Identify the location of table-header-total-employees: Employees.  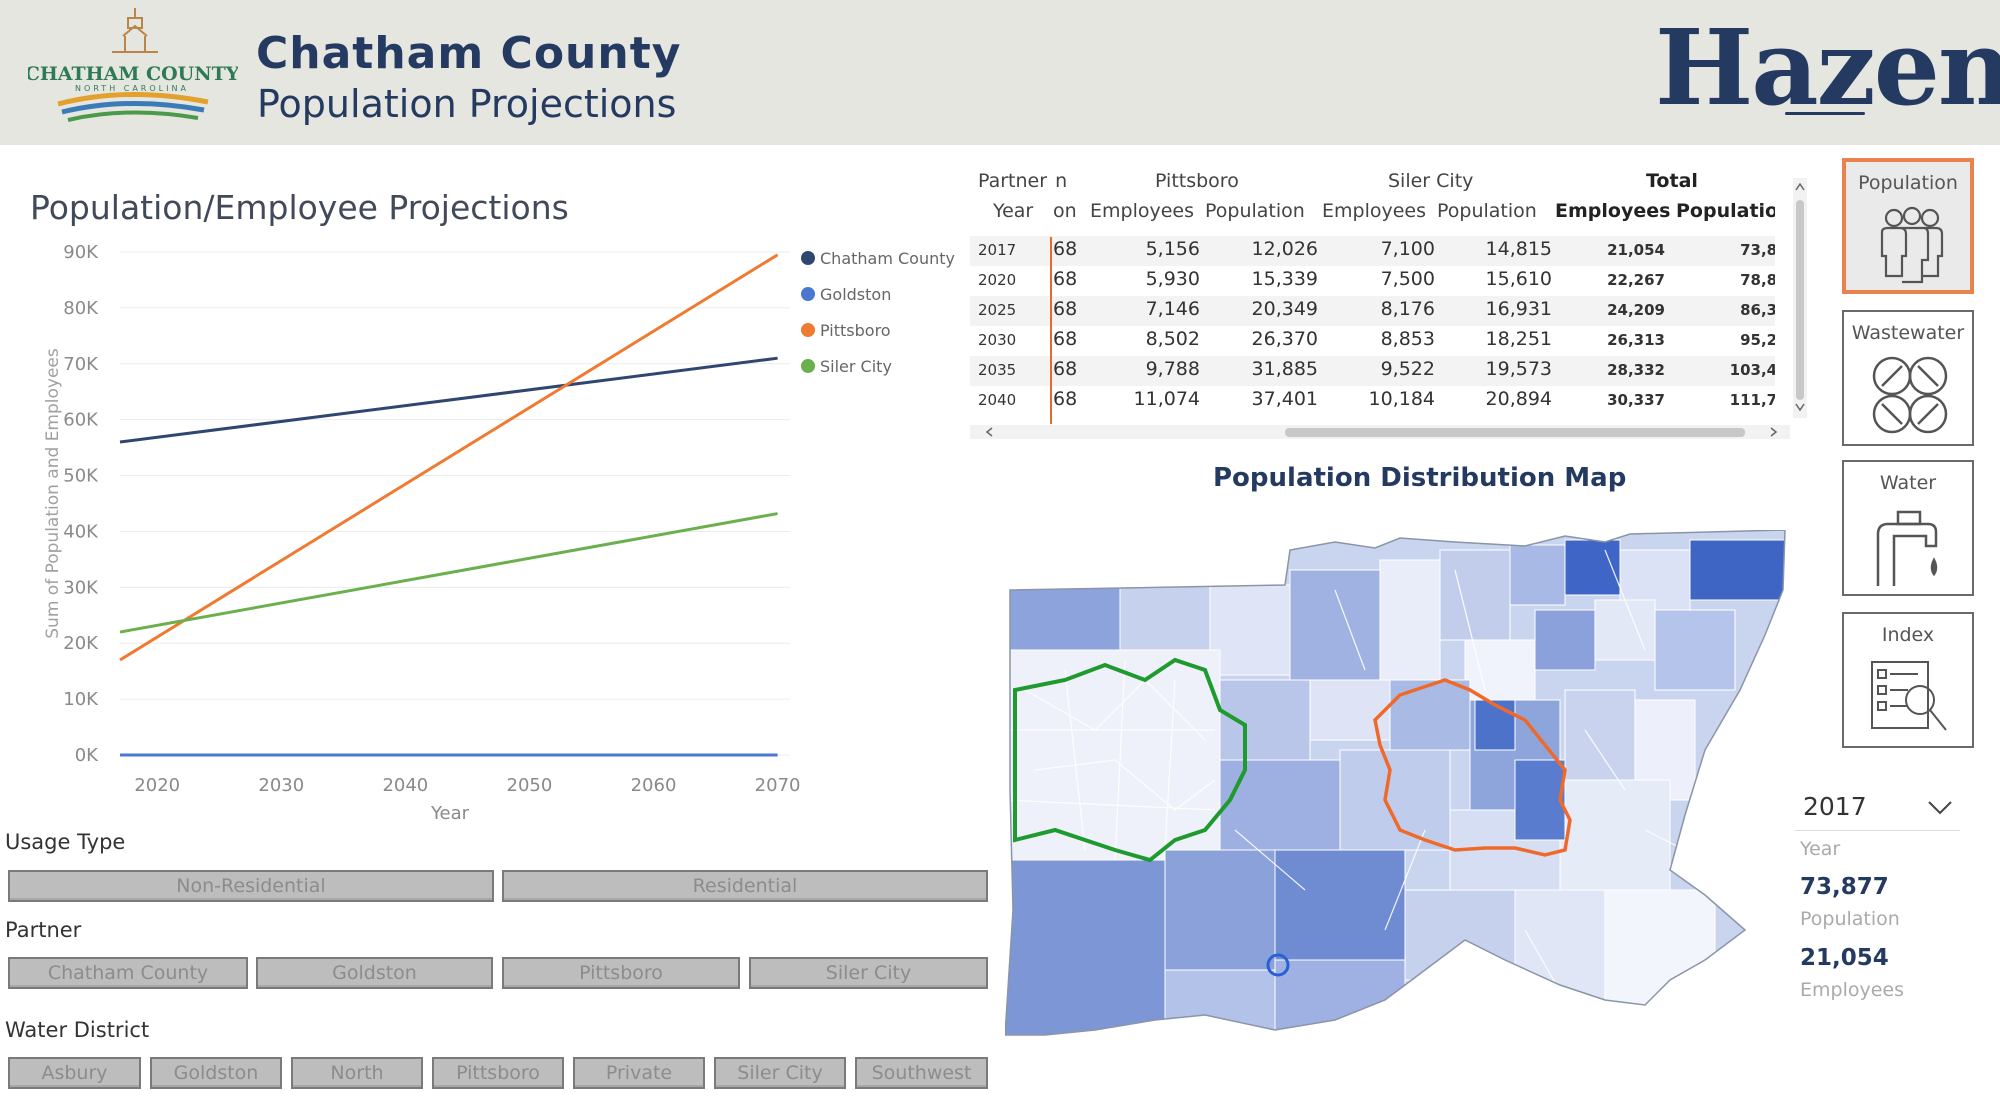
(1613, 211).